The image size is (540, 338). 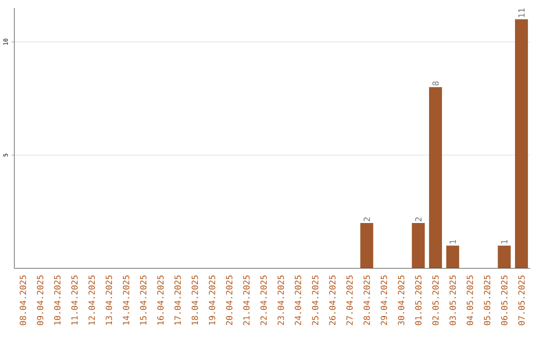 I want to click on x-tick-label: 03.05.2025, so click(x=453, y=301).